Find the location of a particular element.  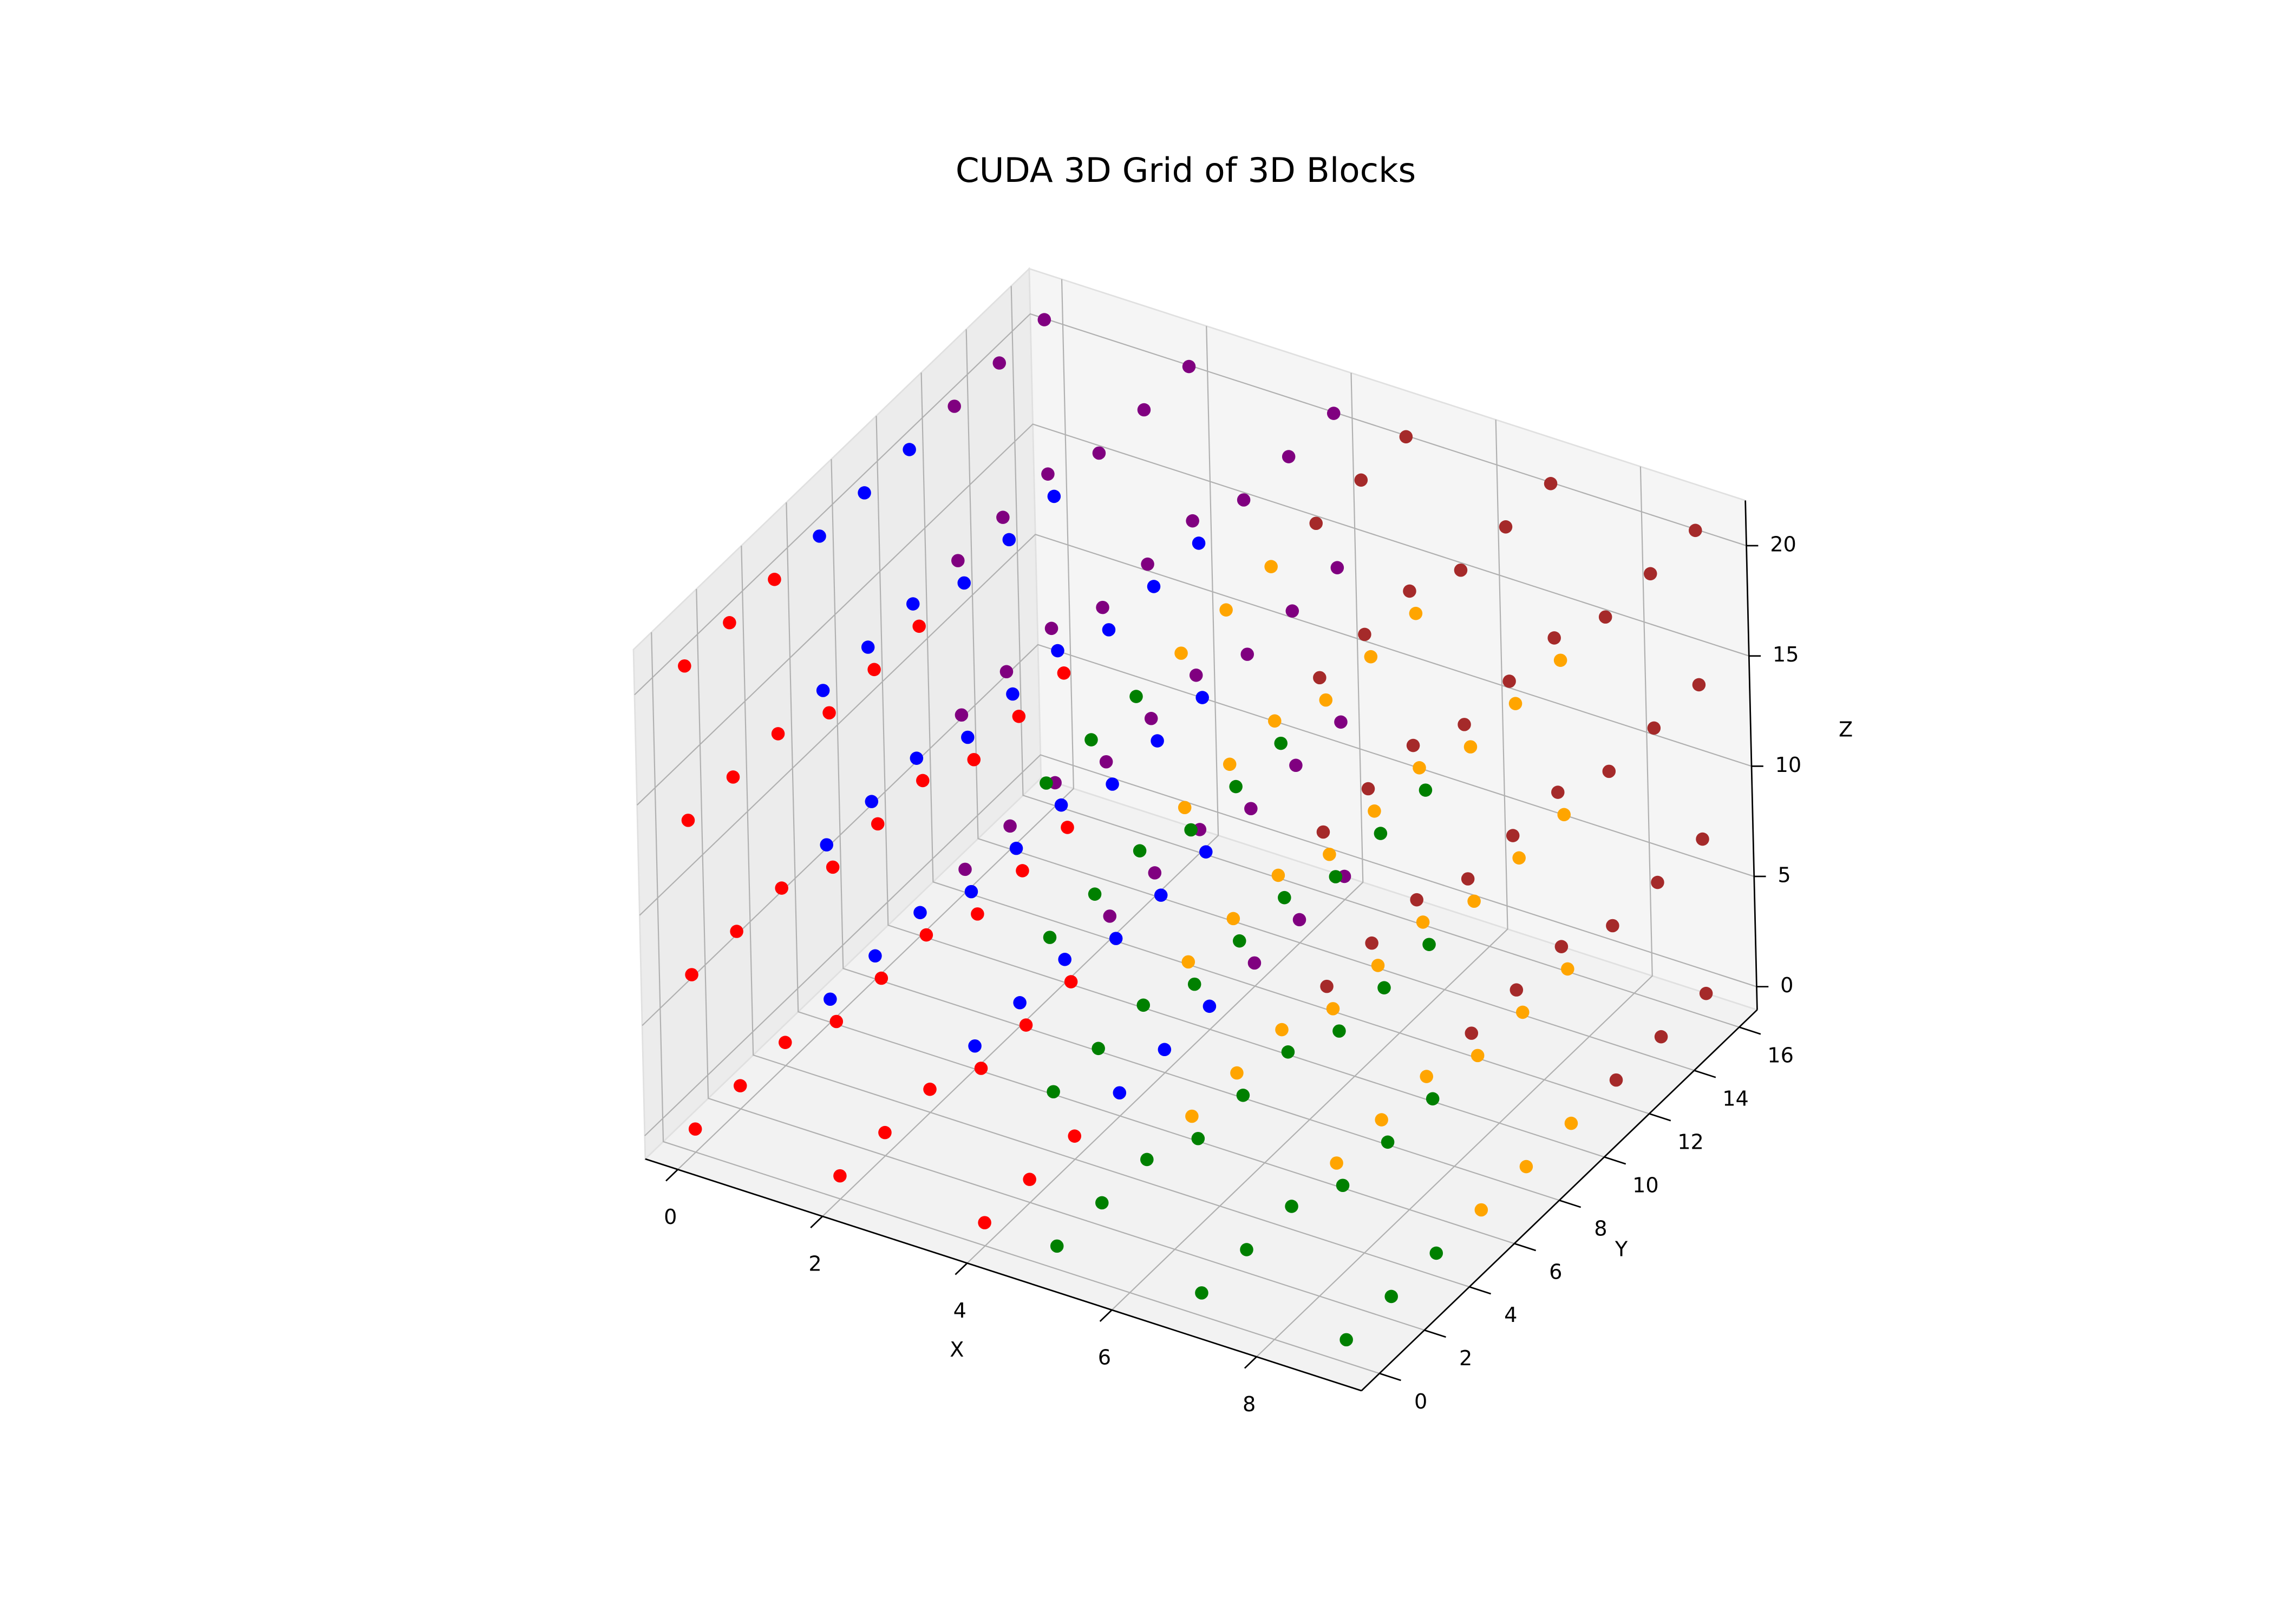

y-tick-label: 10 is located at coordinates (1646, 1185).